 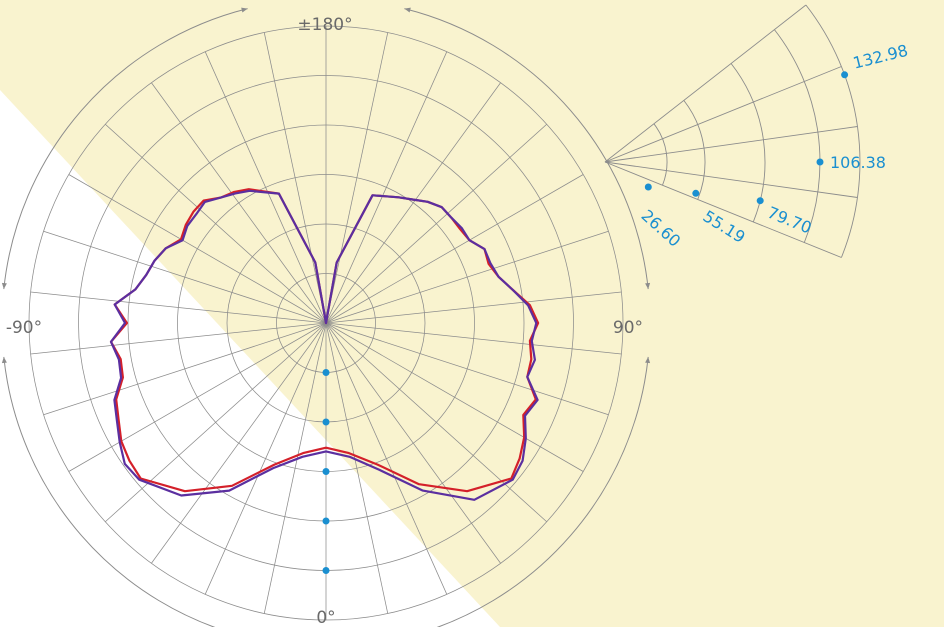 What do you see at coordinates (858, 162) in the screenshot?
I see `scale-label: 106.38` at bounding box center [858, 162].